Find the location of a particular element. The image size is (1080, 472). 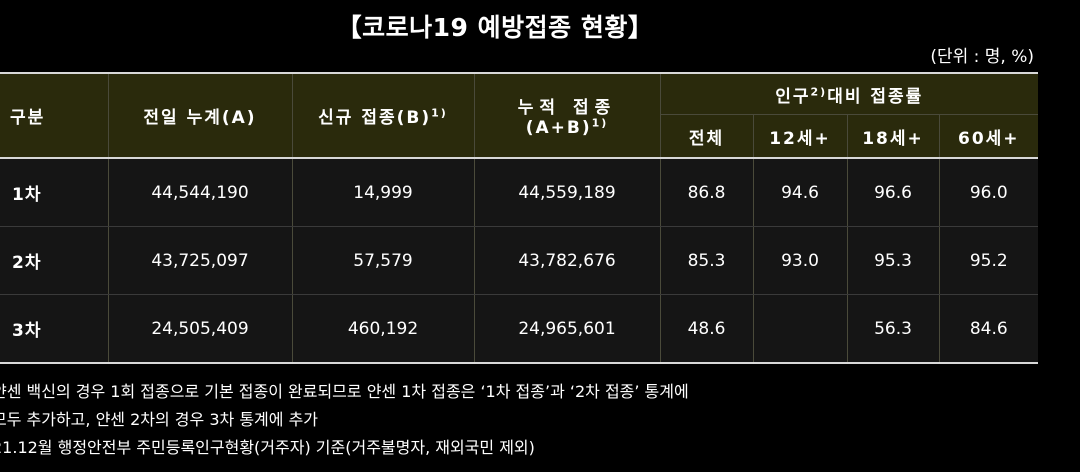

cell-rate-12plus: 93.0 is located at coordinates (800, 260).